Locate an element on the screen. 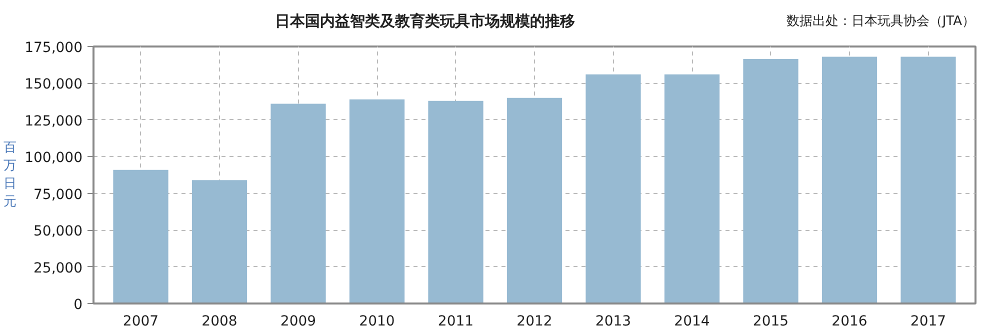 This screenshot has height=334, width=1000. y-tick-label: 0 is located at coordinates (78, 305).